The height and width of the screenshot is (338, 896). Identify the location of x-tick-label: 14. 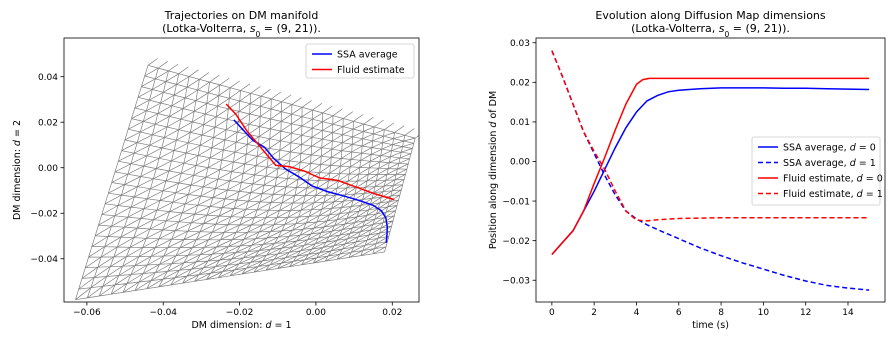
(848, 313).